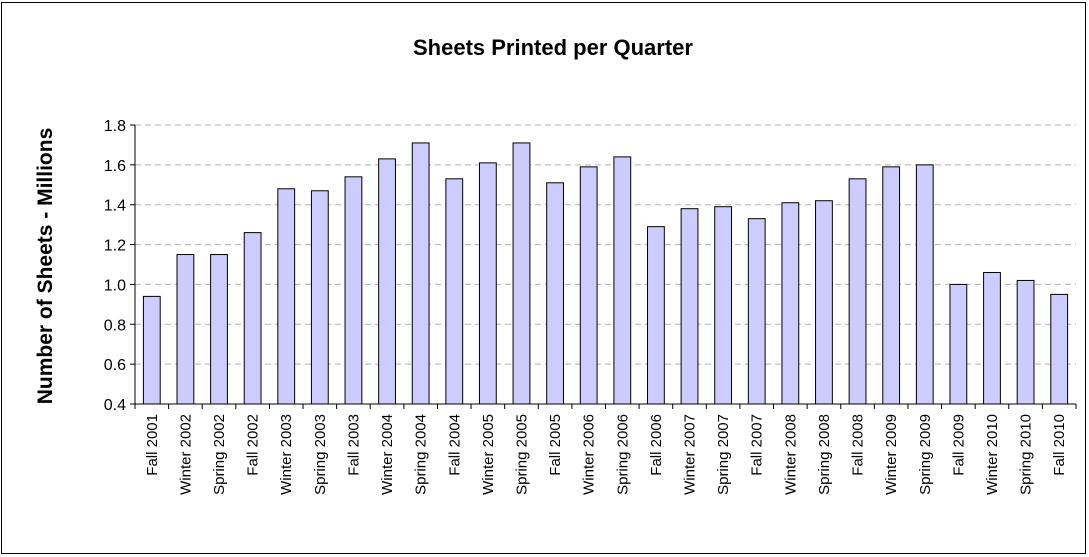 This screenshot has height=557, width=1089. I want to click on x-tick-label: Spring 2010, so click(1026, 454).